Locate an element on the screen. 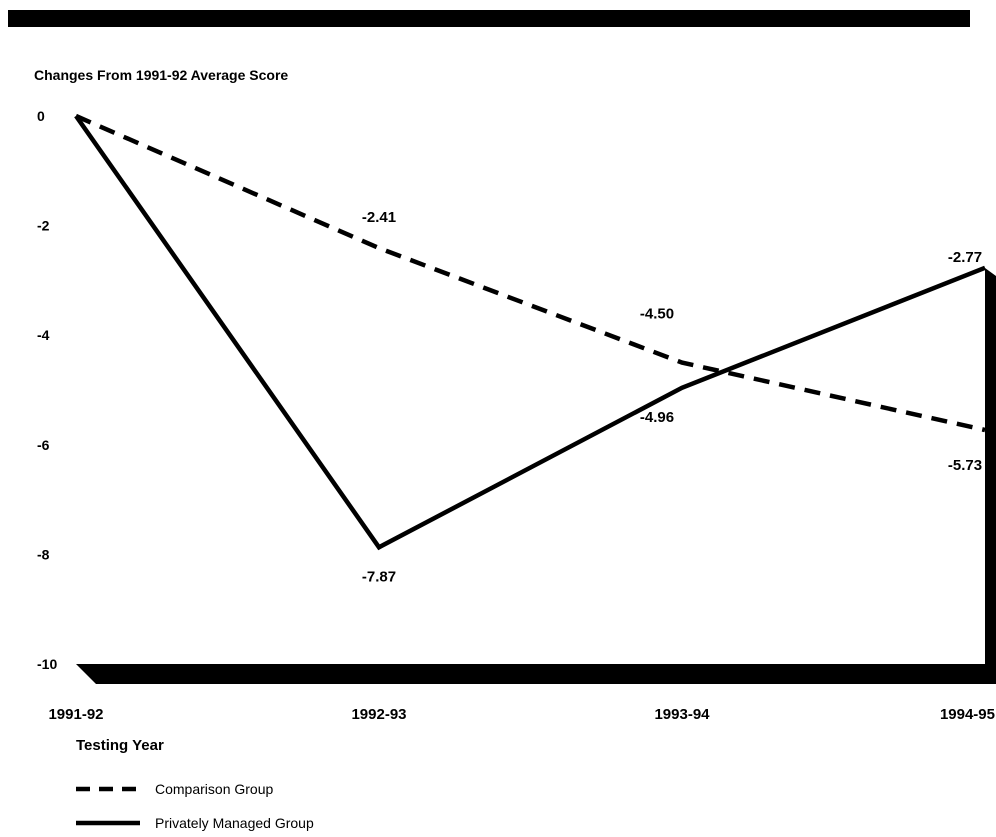  chart-title: Changes From 1991-92 Average Score is located at coordinates (161, 75).